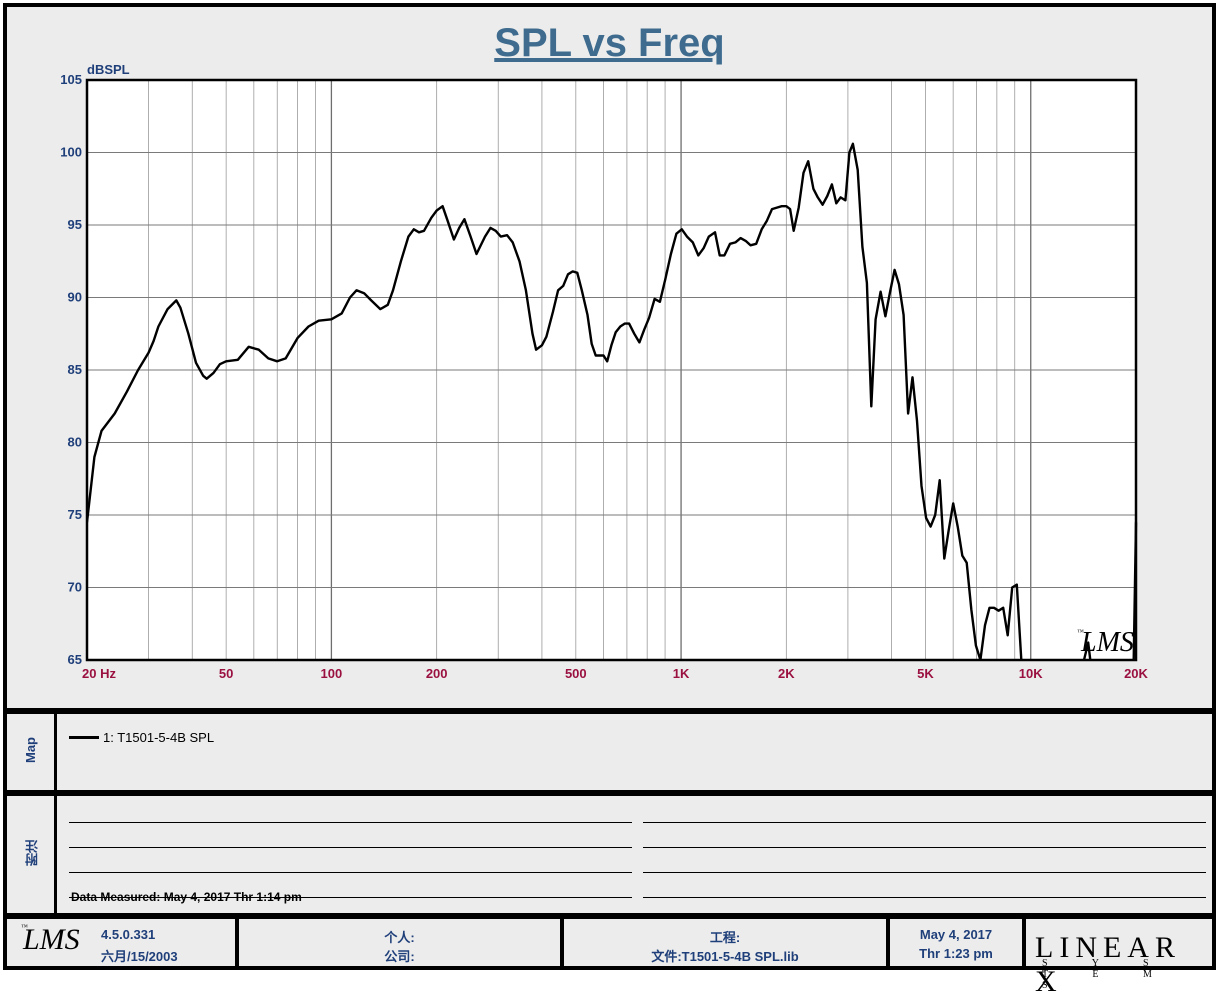 The image size is (1219, 999). Describe the element at coordinates (51, 939) in the screenshot. I see `lms-logo: LMS` at that location.